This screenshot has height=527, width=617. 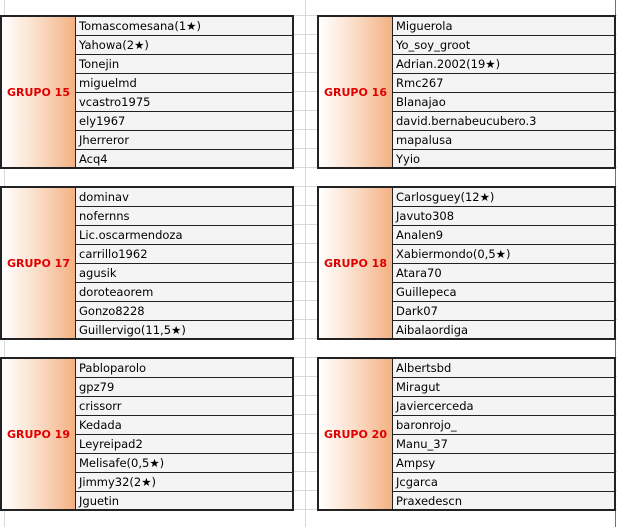 What do you see at coordinates (184, 197) in the screenshot?
I see `member-name: dominav` at bounding box center [184, 197].